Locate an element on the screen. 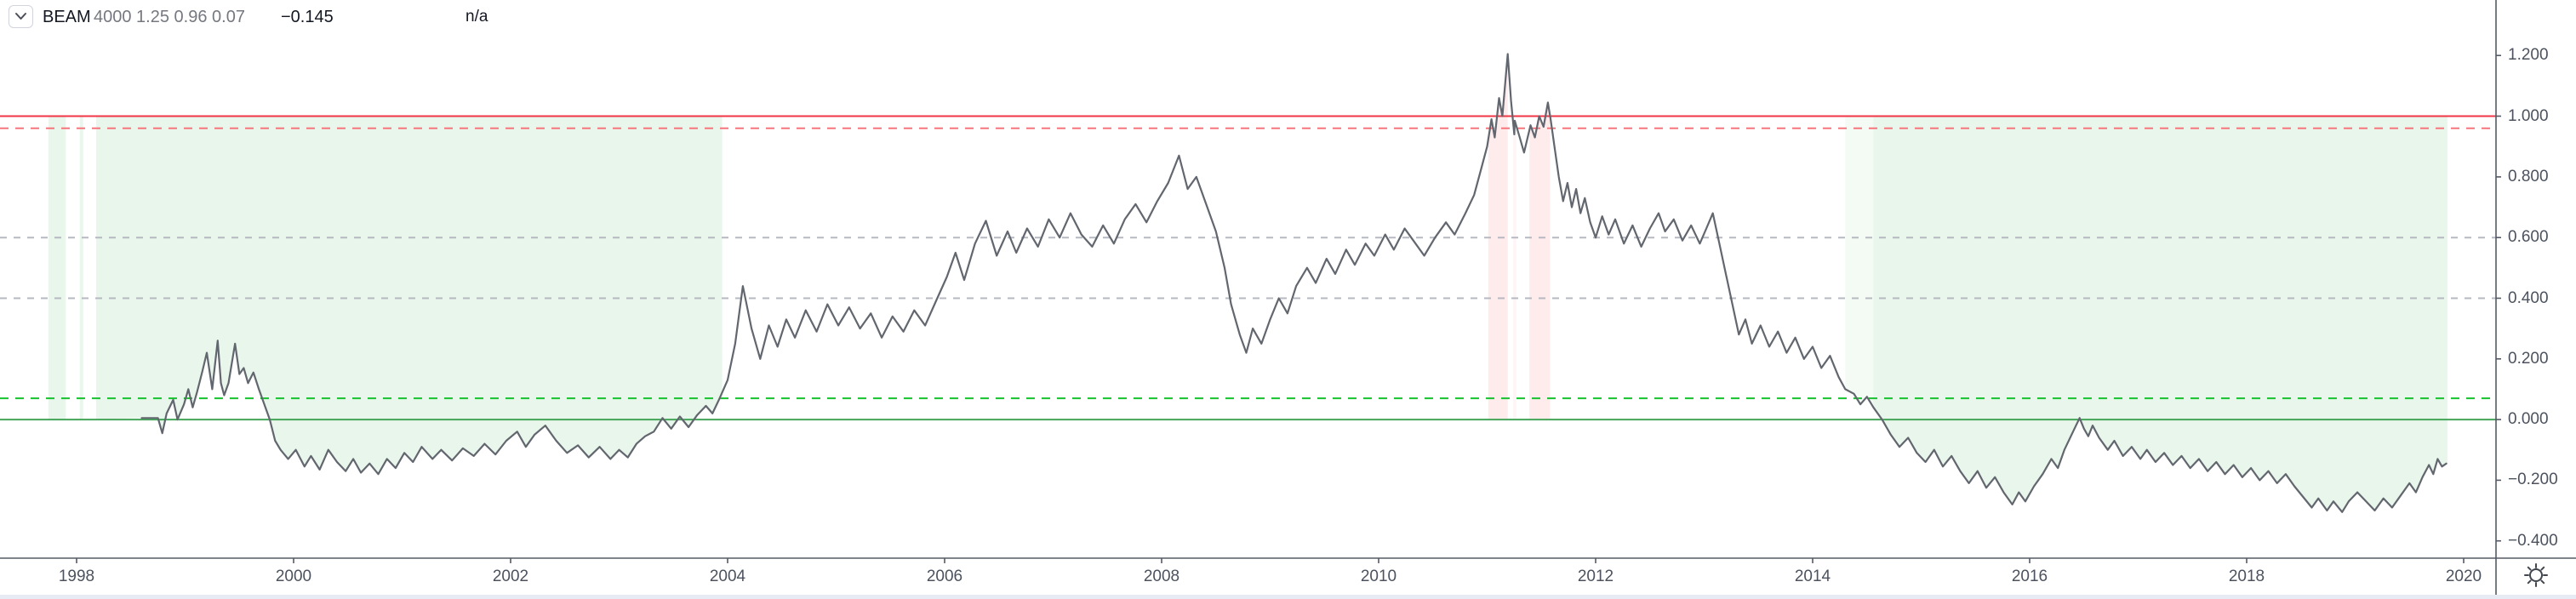 Image resolution: width=2576 pixels, height=599 pixels. price-tick-label: 0.600 is located at coordinates (2528, 237).